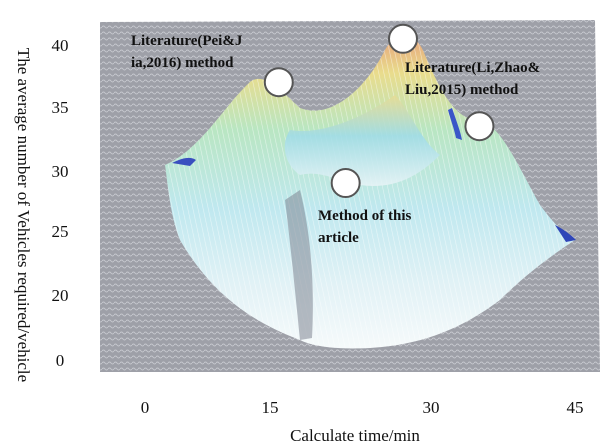  I want to click on y-tick-label: 20, so click(60, 295).